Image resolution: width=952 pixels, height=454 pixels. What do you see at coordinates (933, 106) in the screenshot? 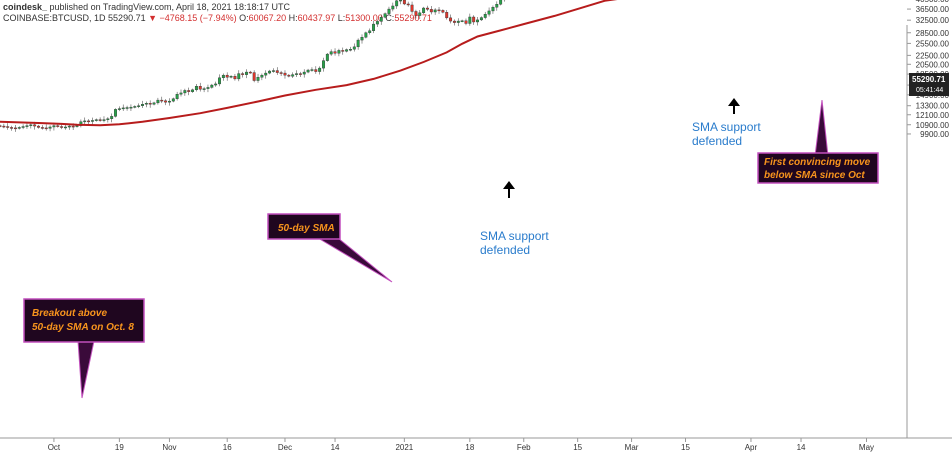
I see `price-tick-label: 13300.00` at bounding box center [933, 106].